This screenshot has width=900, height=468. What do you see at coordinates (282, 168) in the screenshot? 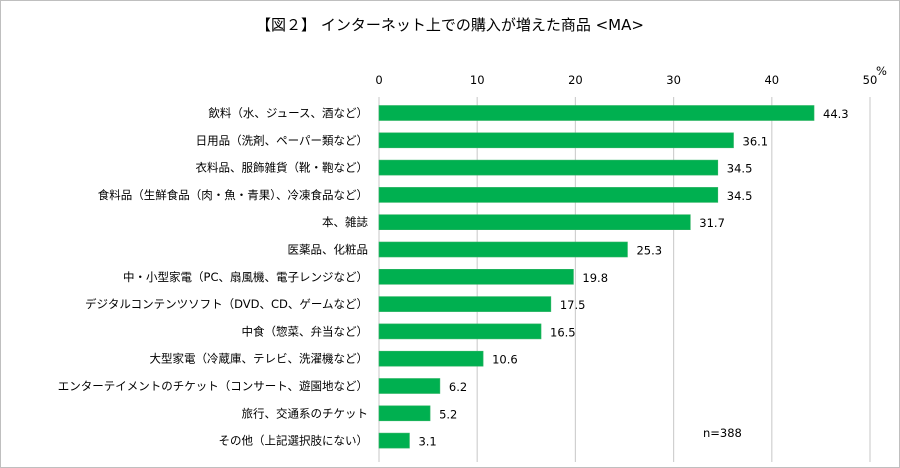
I see `category-label: 衣料品、服飾雑貨（靴・鞄など）` at bounding box center [282, 168].